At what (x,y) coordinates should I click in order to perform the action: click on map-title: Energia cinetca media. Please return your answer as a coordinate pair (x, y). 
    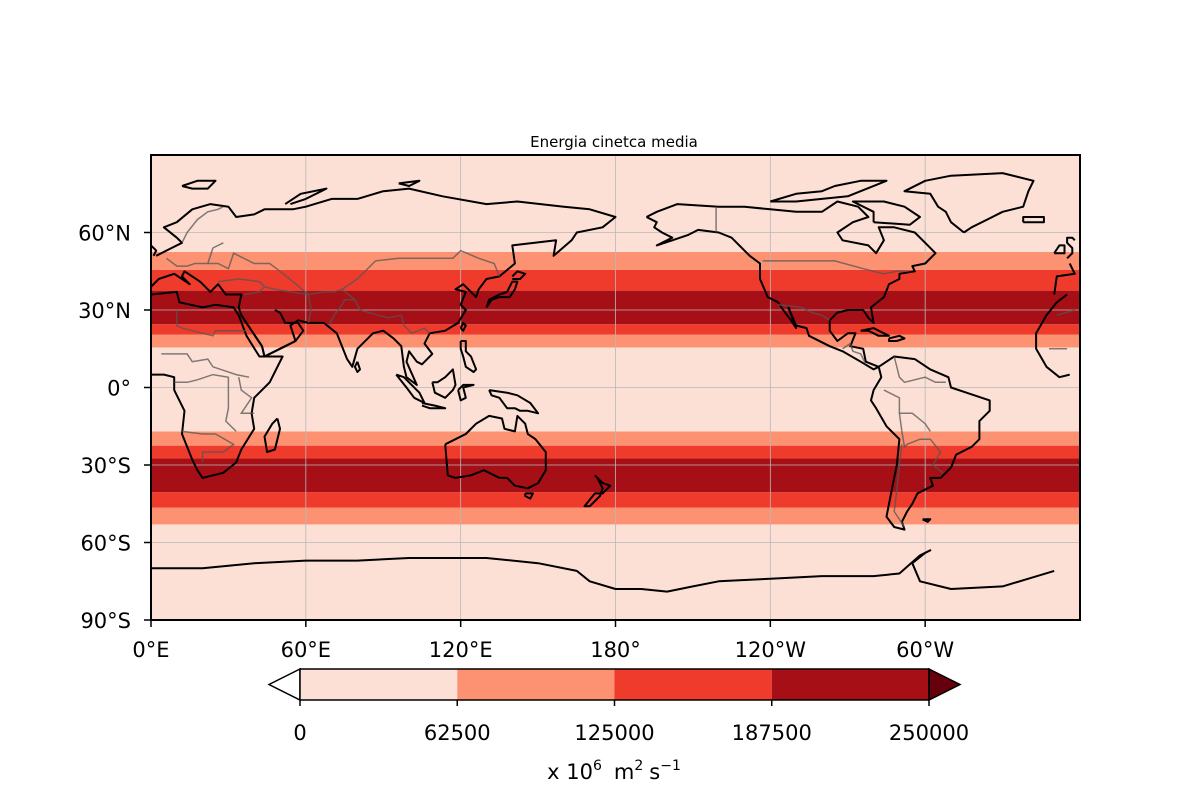
    Looking at the image, I should click on (614, 142).